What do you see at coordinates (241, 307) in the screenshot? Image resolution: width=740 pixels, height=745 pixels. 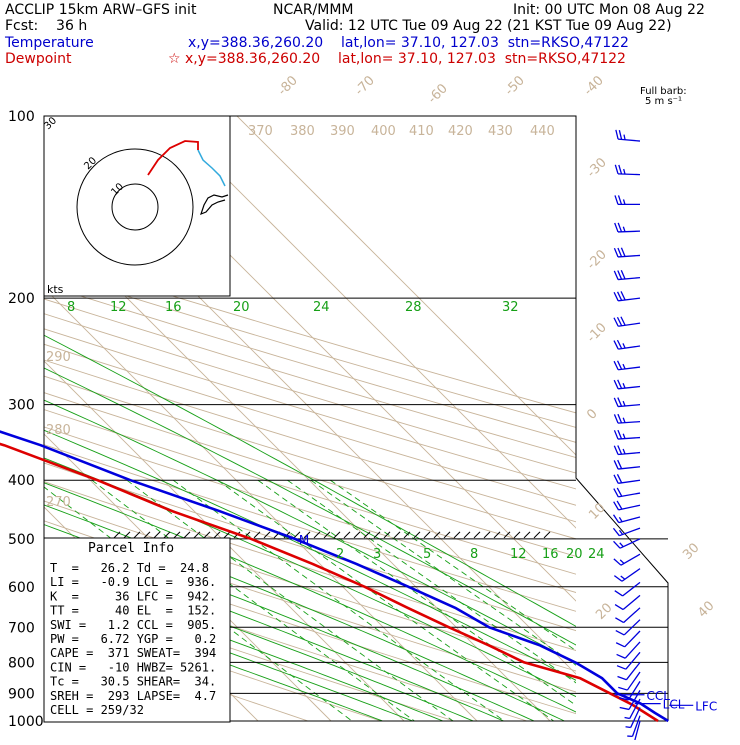 I see `mixing-ratio-label: 20` at bounding box center [241, 307].